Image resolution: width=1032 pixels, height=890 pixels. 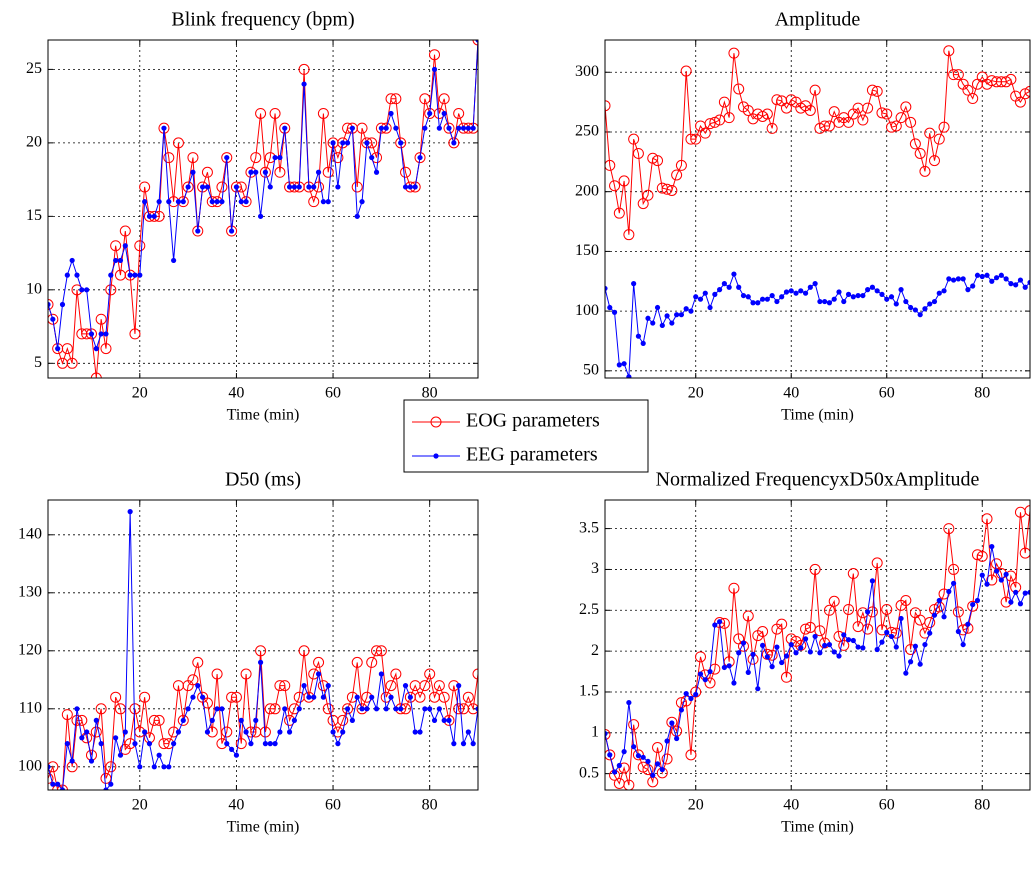 What do you see at coordinates (595, 731) in the screenshot?
I see `y-tick-label: 1` at bounding box center [595, 731].